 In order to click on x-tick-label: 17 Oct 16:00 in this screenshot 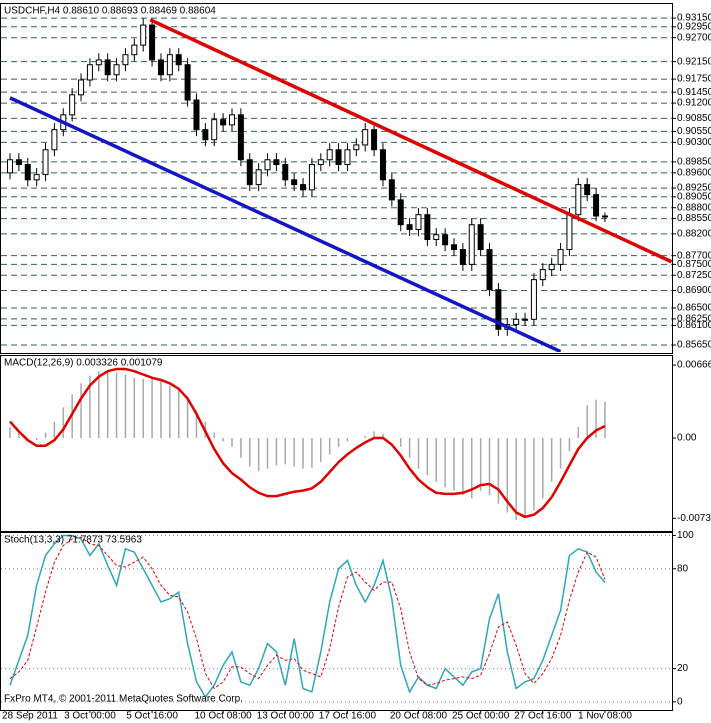, I will do `click(348, 716)`.